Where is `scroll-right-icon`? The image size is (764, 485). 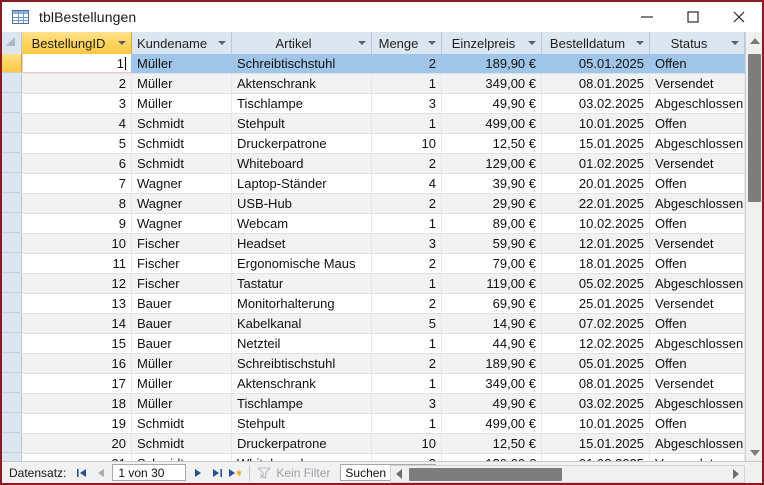 scroll-right-icon is located at coordinates (736, 474).